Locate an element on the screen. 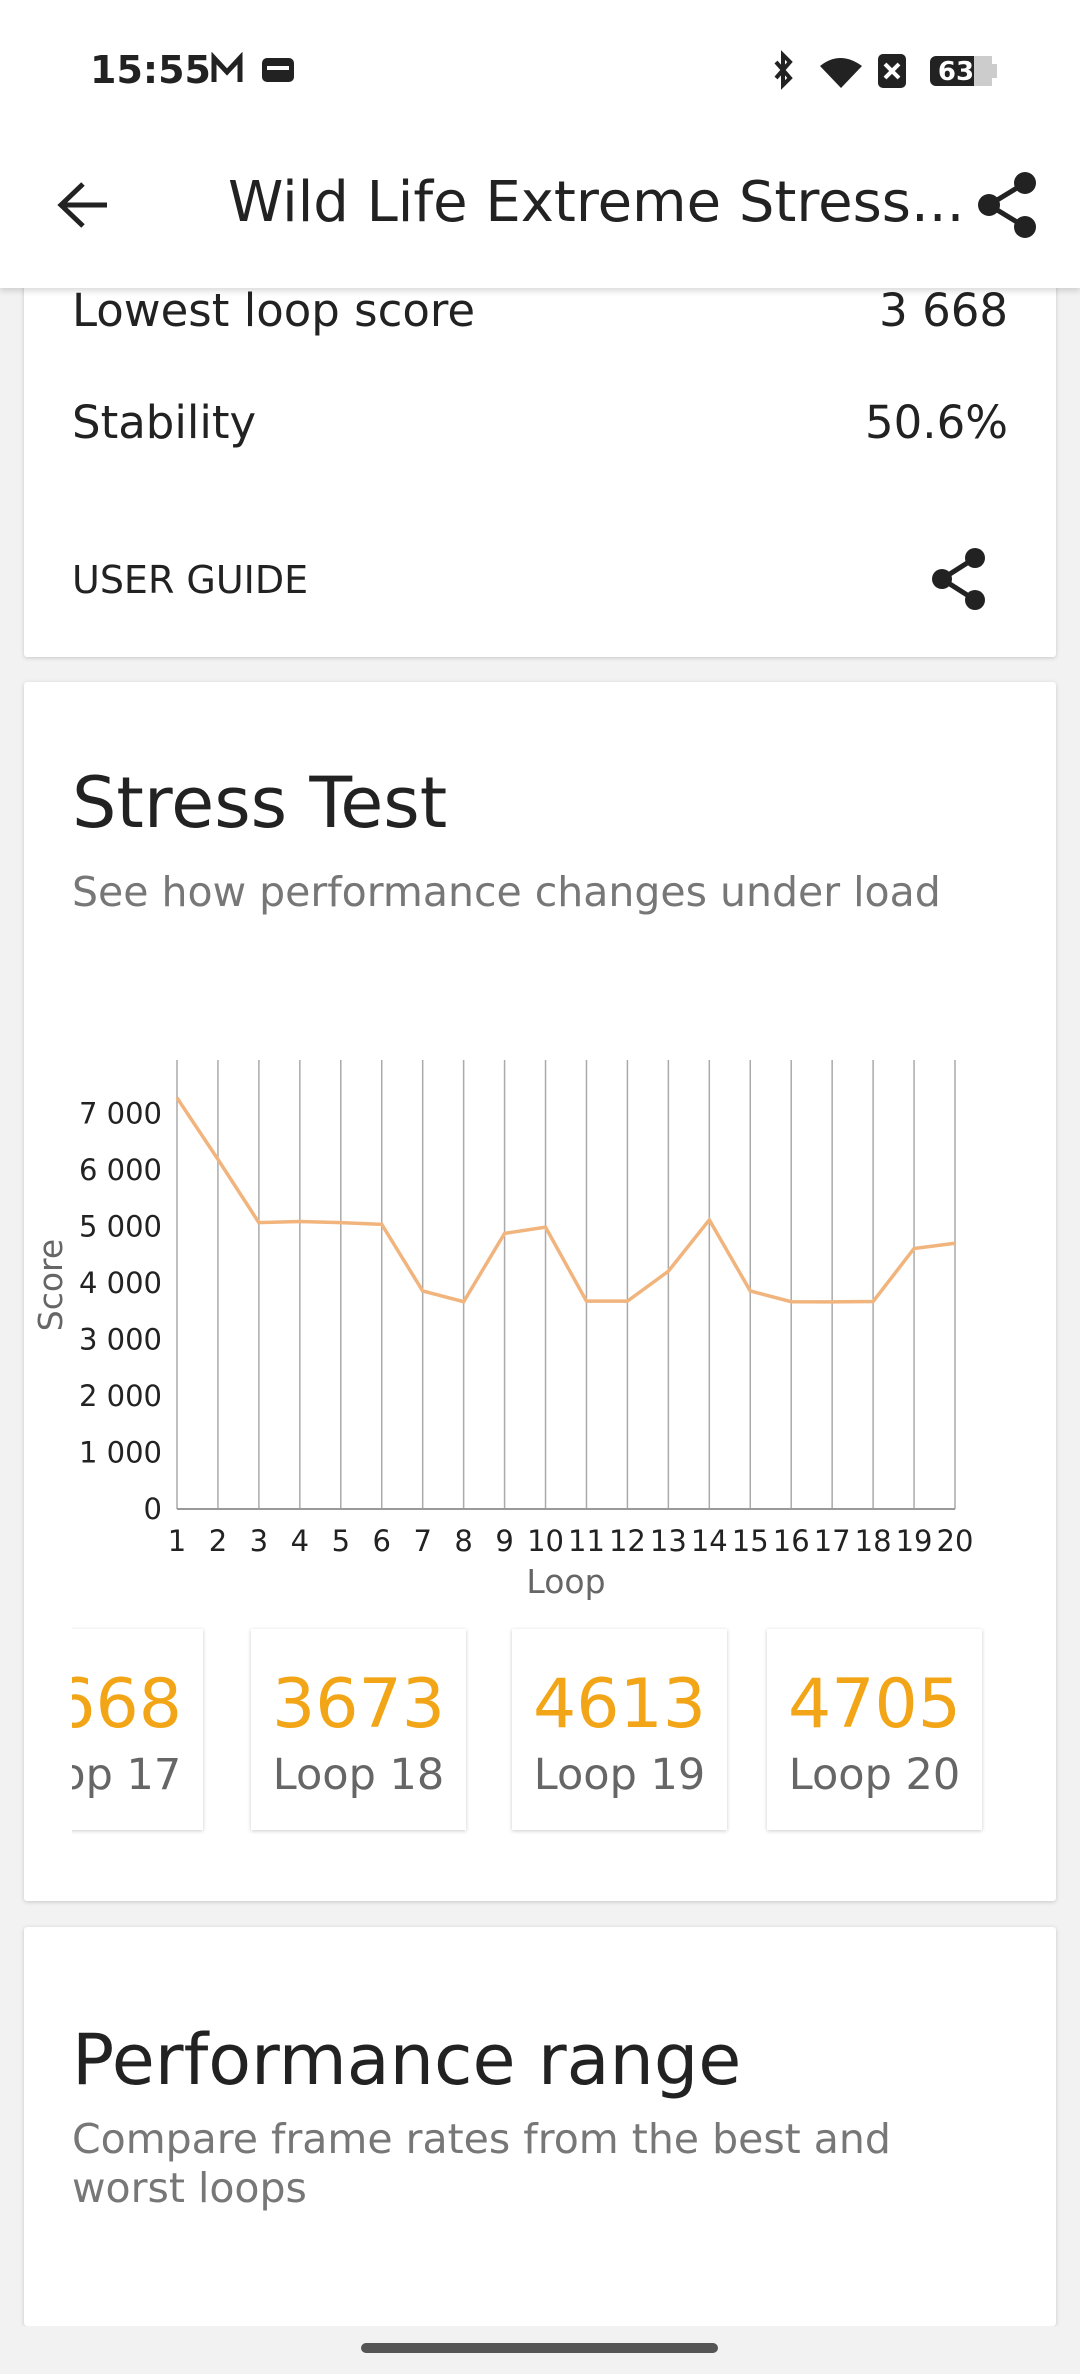 This screenshot has height=2374, width=1080. summary-row: Stability 50.6% is located at coordinates (540, 422).